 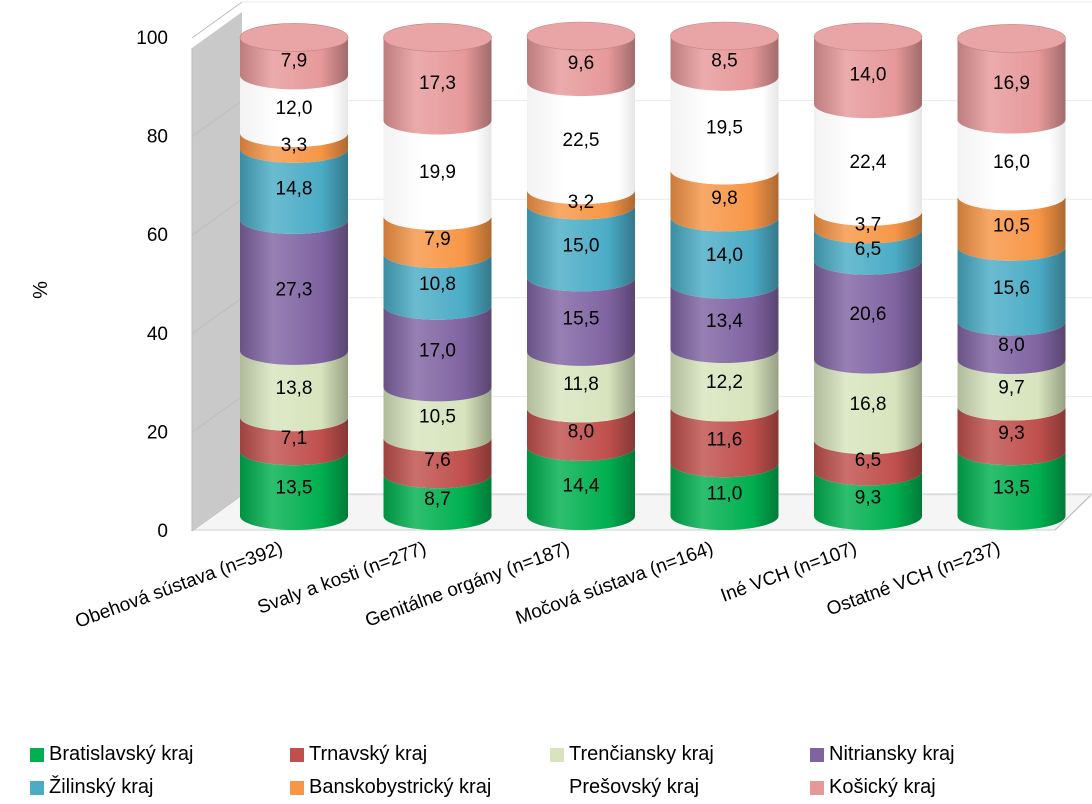 I want to click on data-label: 11,0, so click(x=725, y=494).